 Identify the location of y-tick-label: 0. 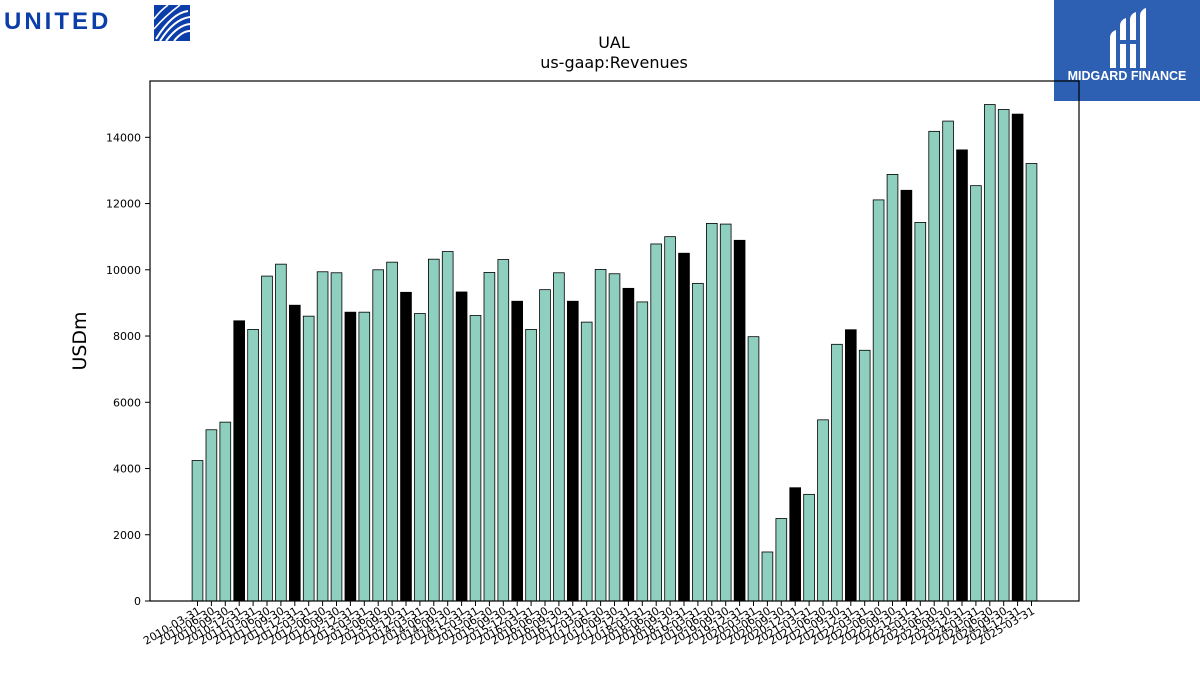
(137, 601).